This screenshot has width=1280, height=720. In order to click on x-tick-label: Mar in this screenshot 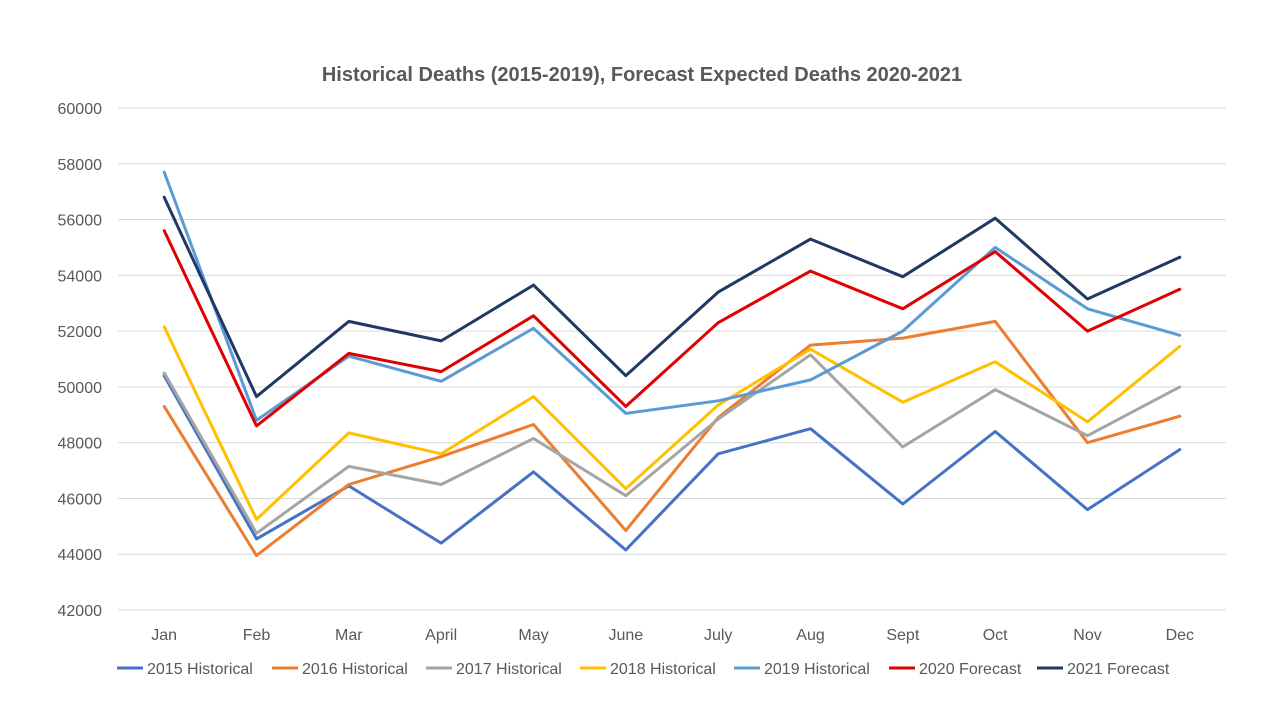, I will do `click(349, 635)`.